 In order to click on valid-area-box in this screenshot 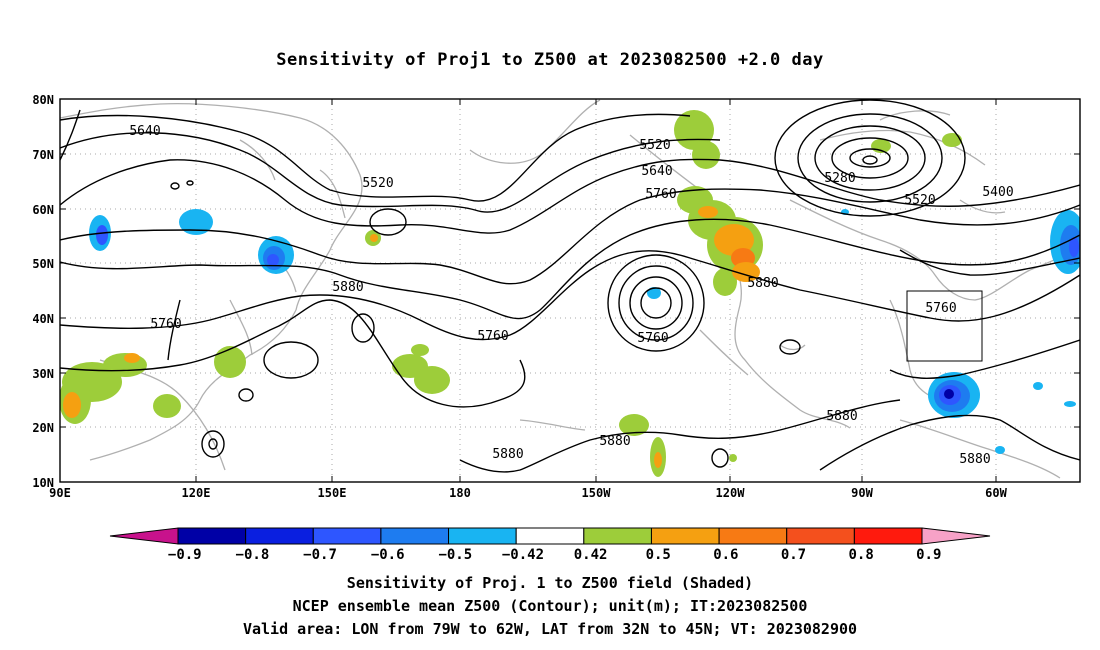, I will do `click(944, 326)`.